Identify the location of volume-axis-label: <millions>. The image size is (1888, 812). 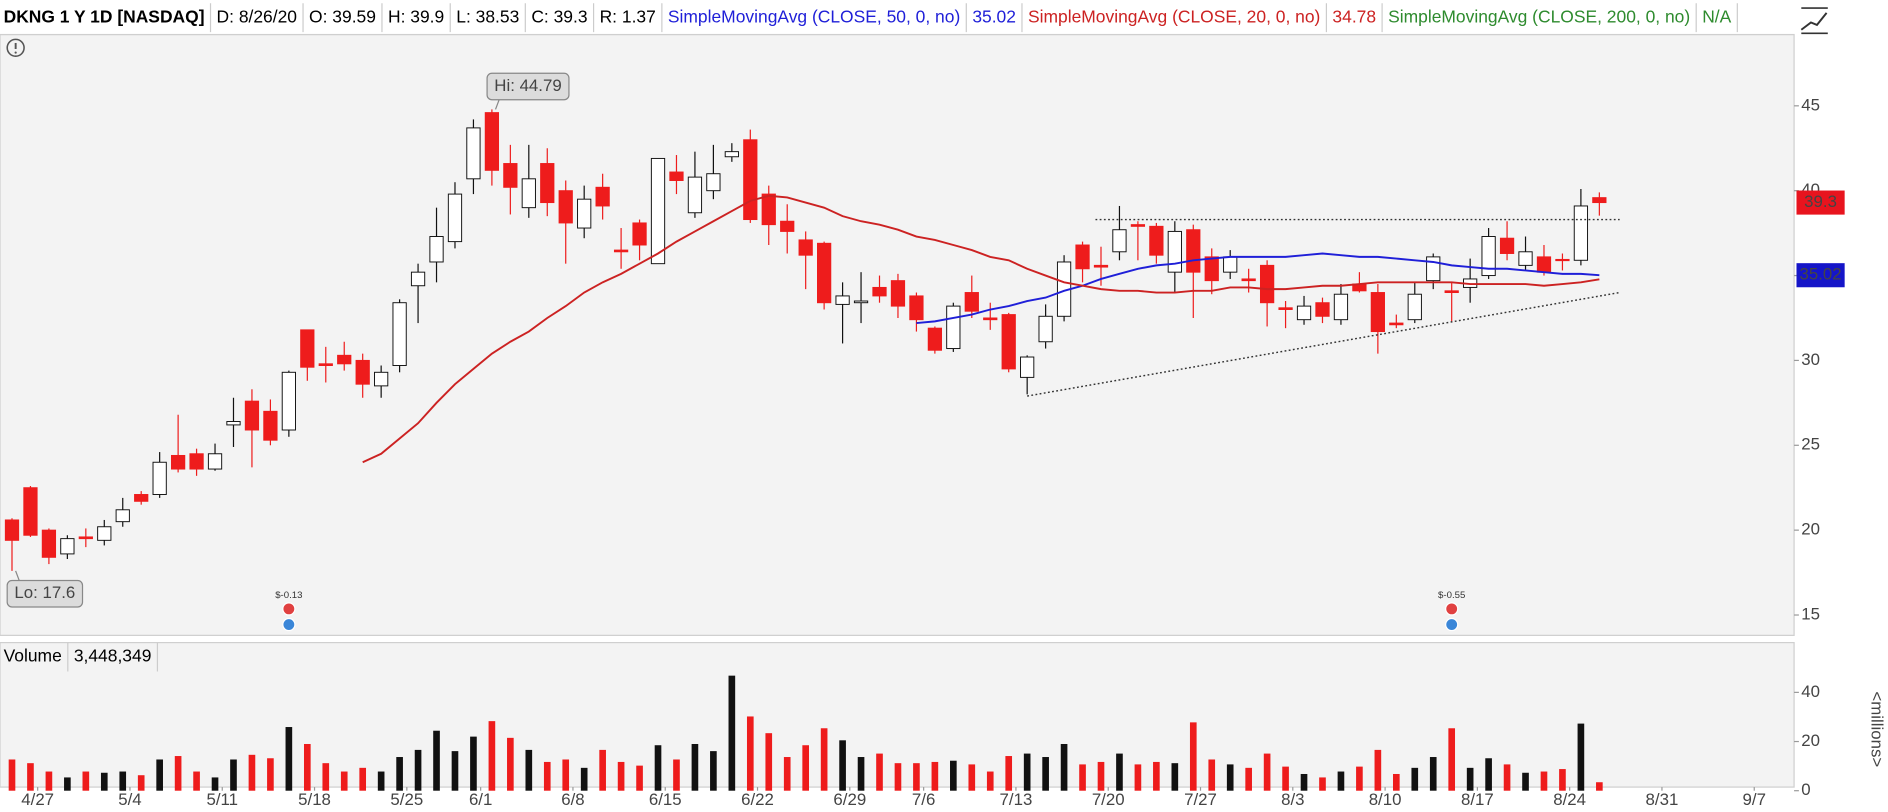
(1877, 729).